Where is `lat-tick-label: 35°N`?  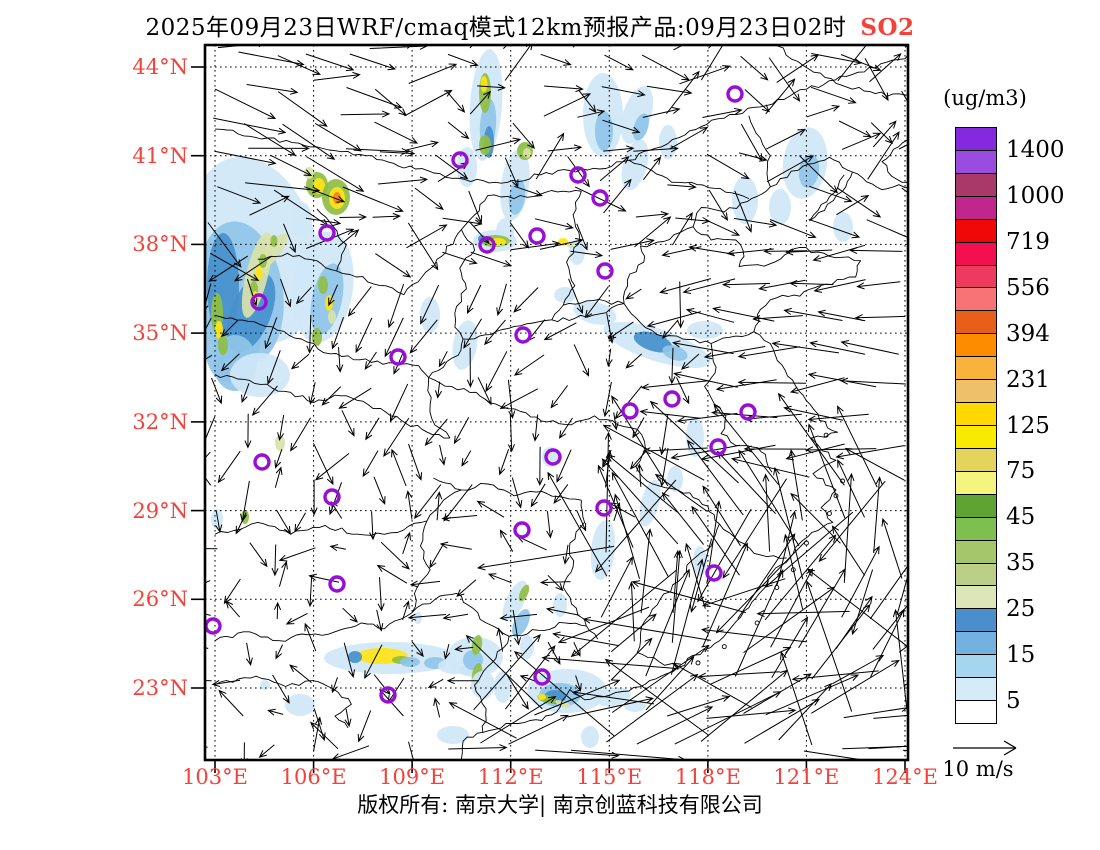
lat-tick-label: 35°N is located at coordinates (160, 333).